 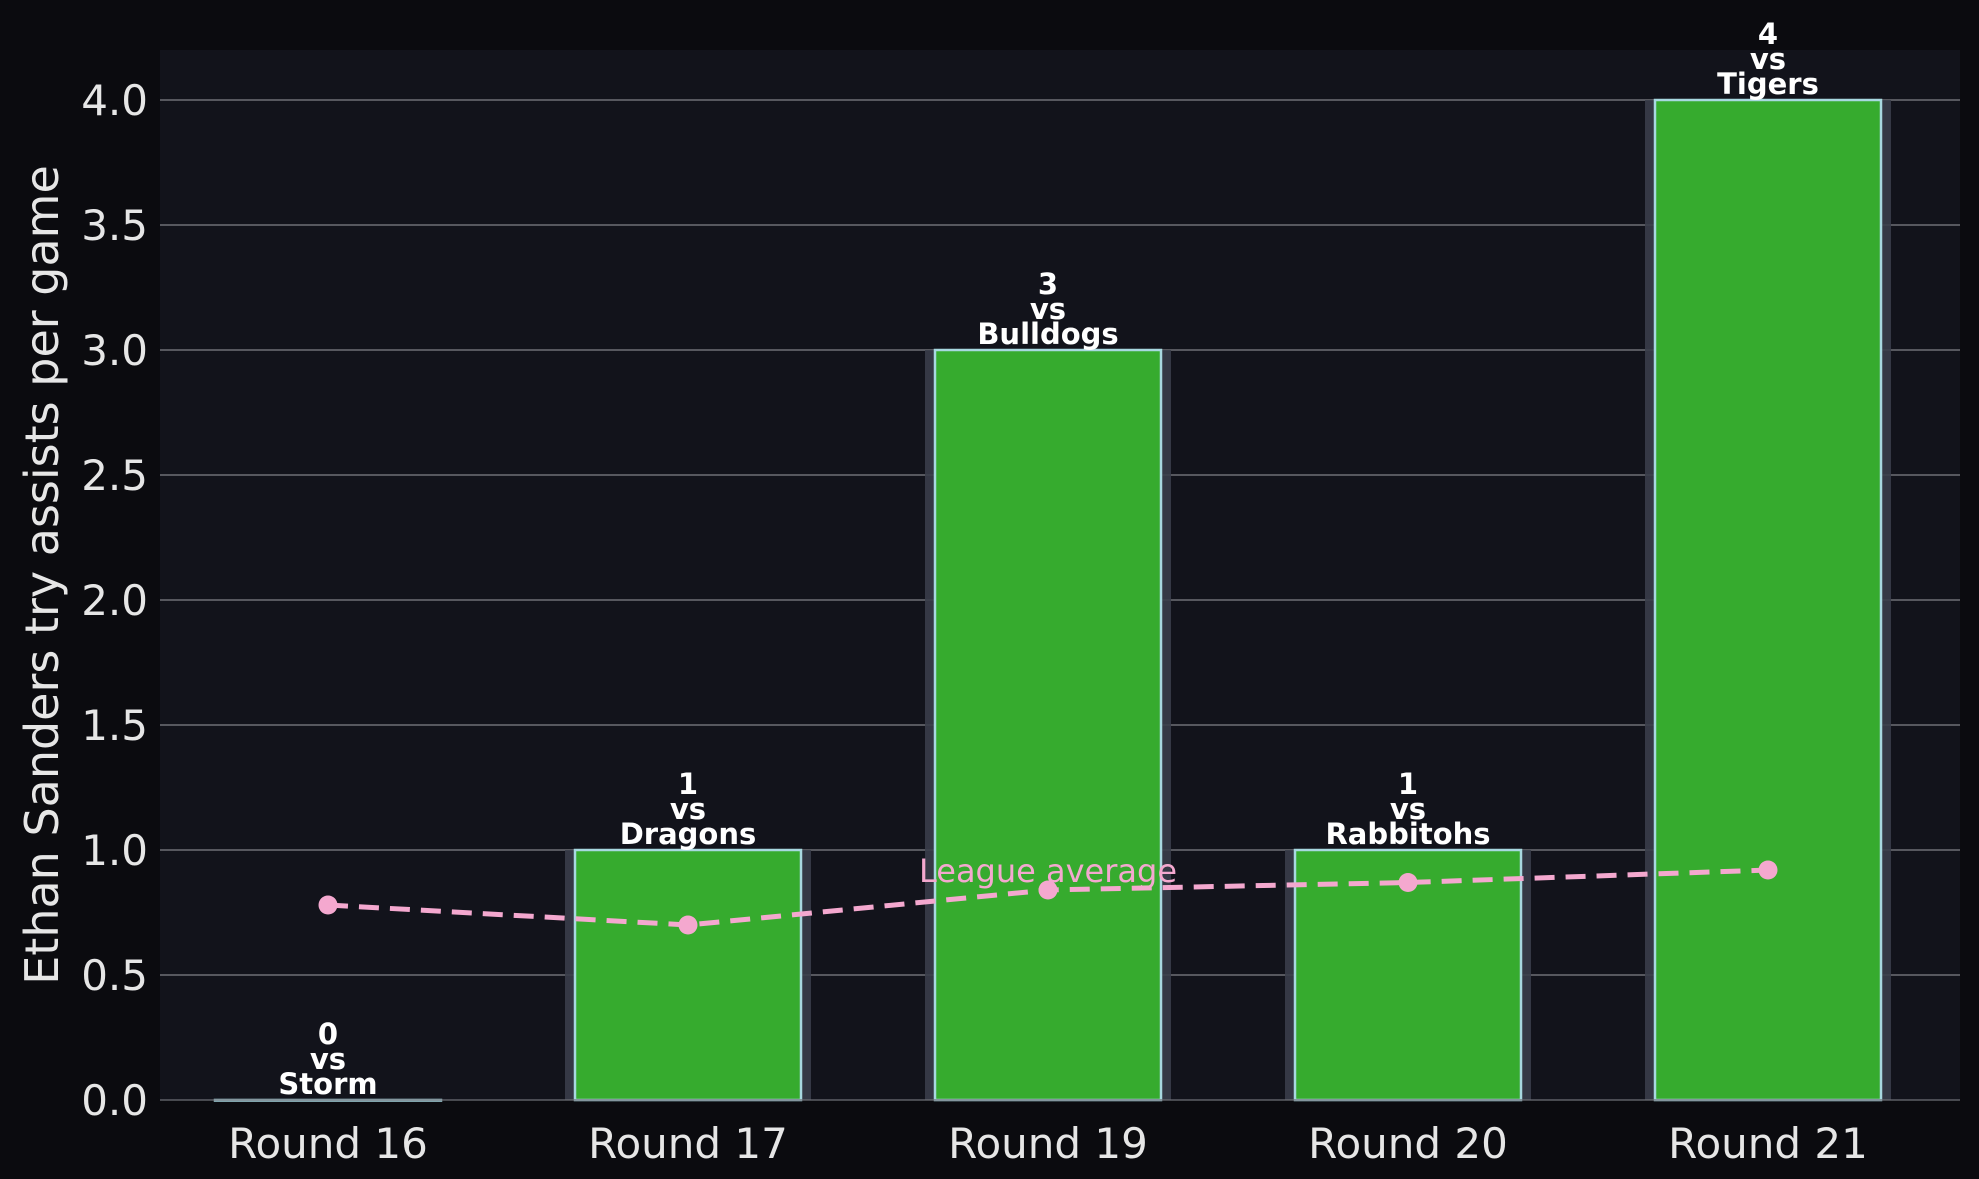 I want to click on x-tick-label: Round 21, so click(x=1768, y=1143).